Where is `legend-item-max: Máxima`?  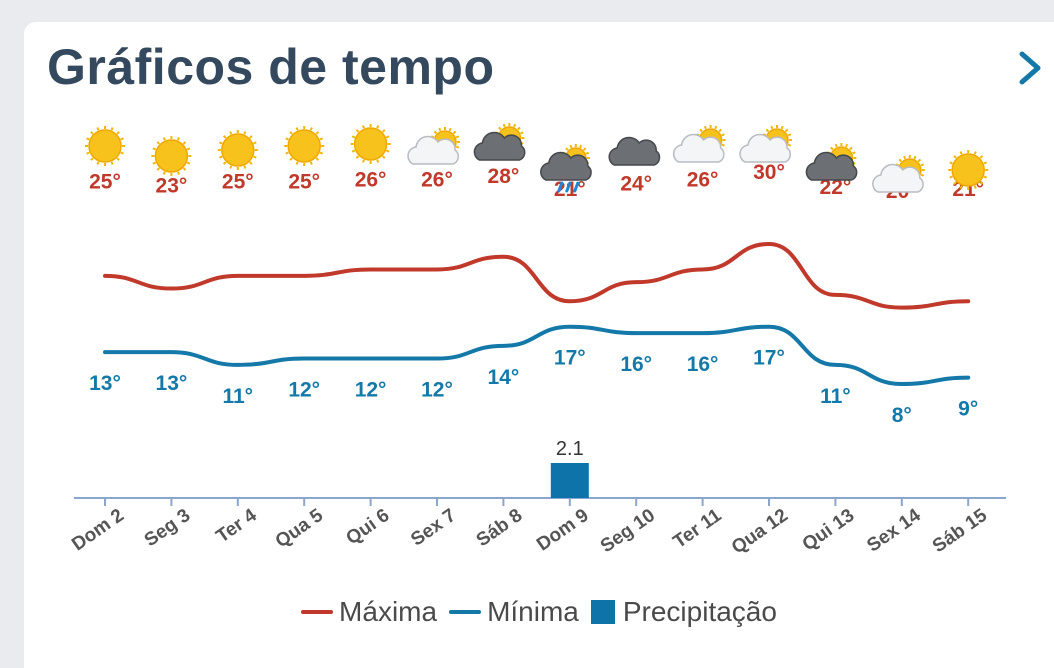
legend-item-max: Máxima is located at coordinates (369, 612).